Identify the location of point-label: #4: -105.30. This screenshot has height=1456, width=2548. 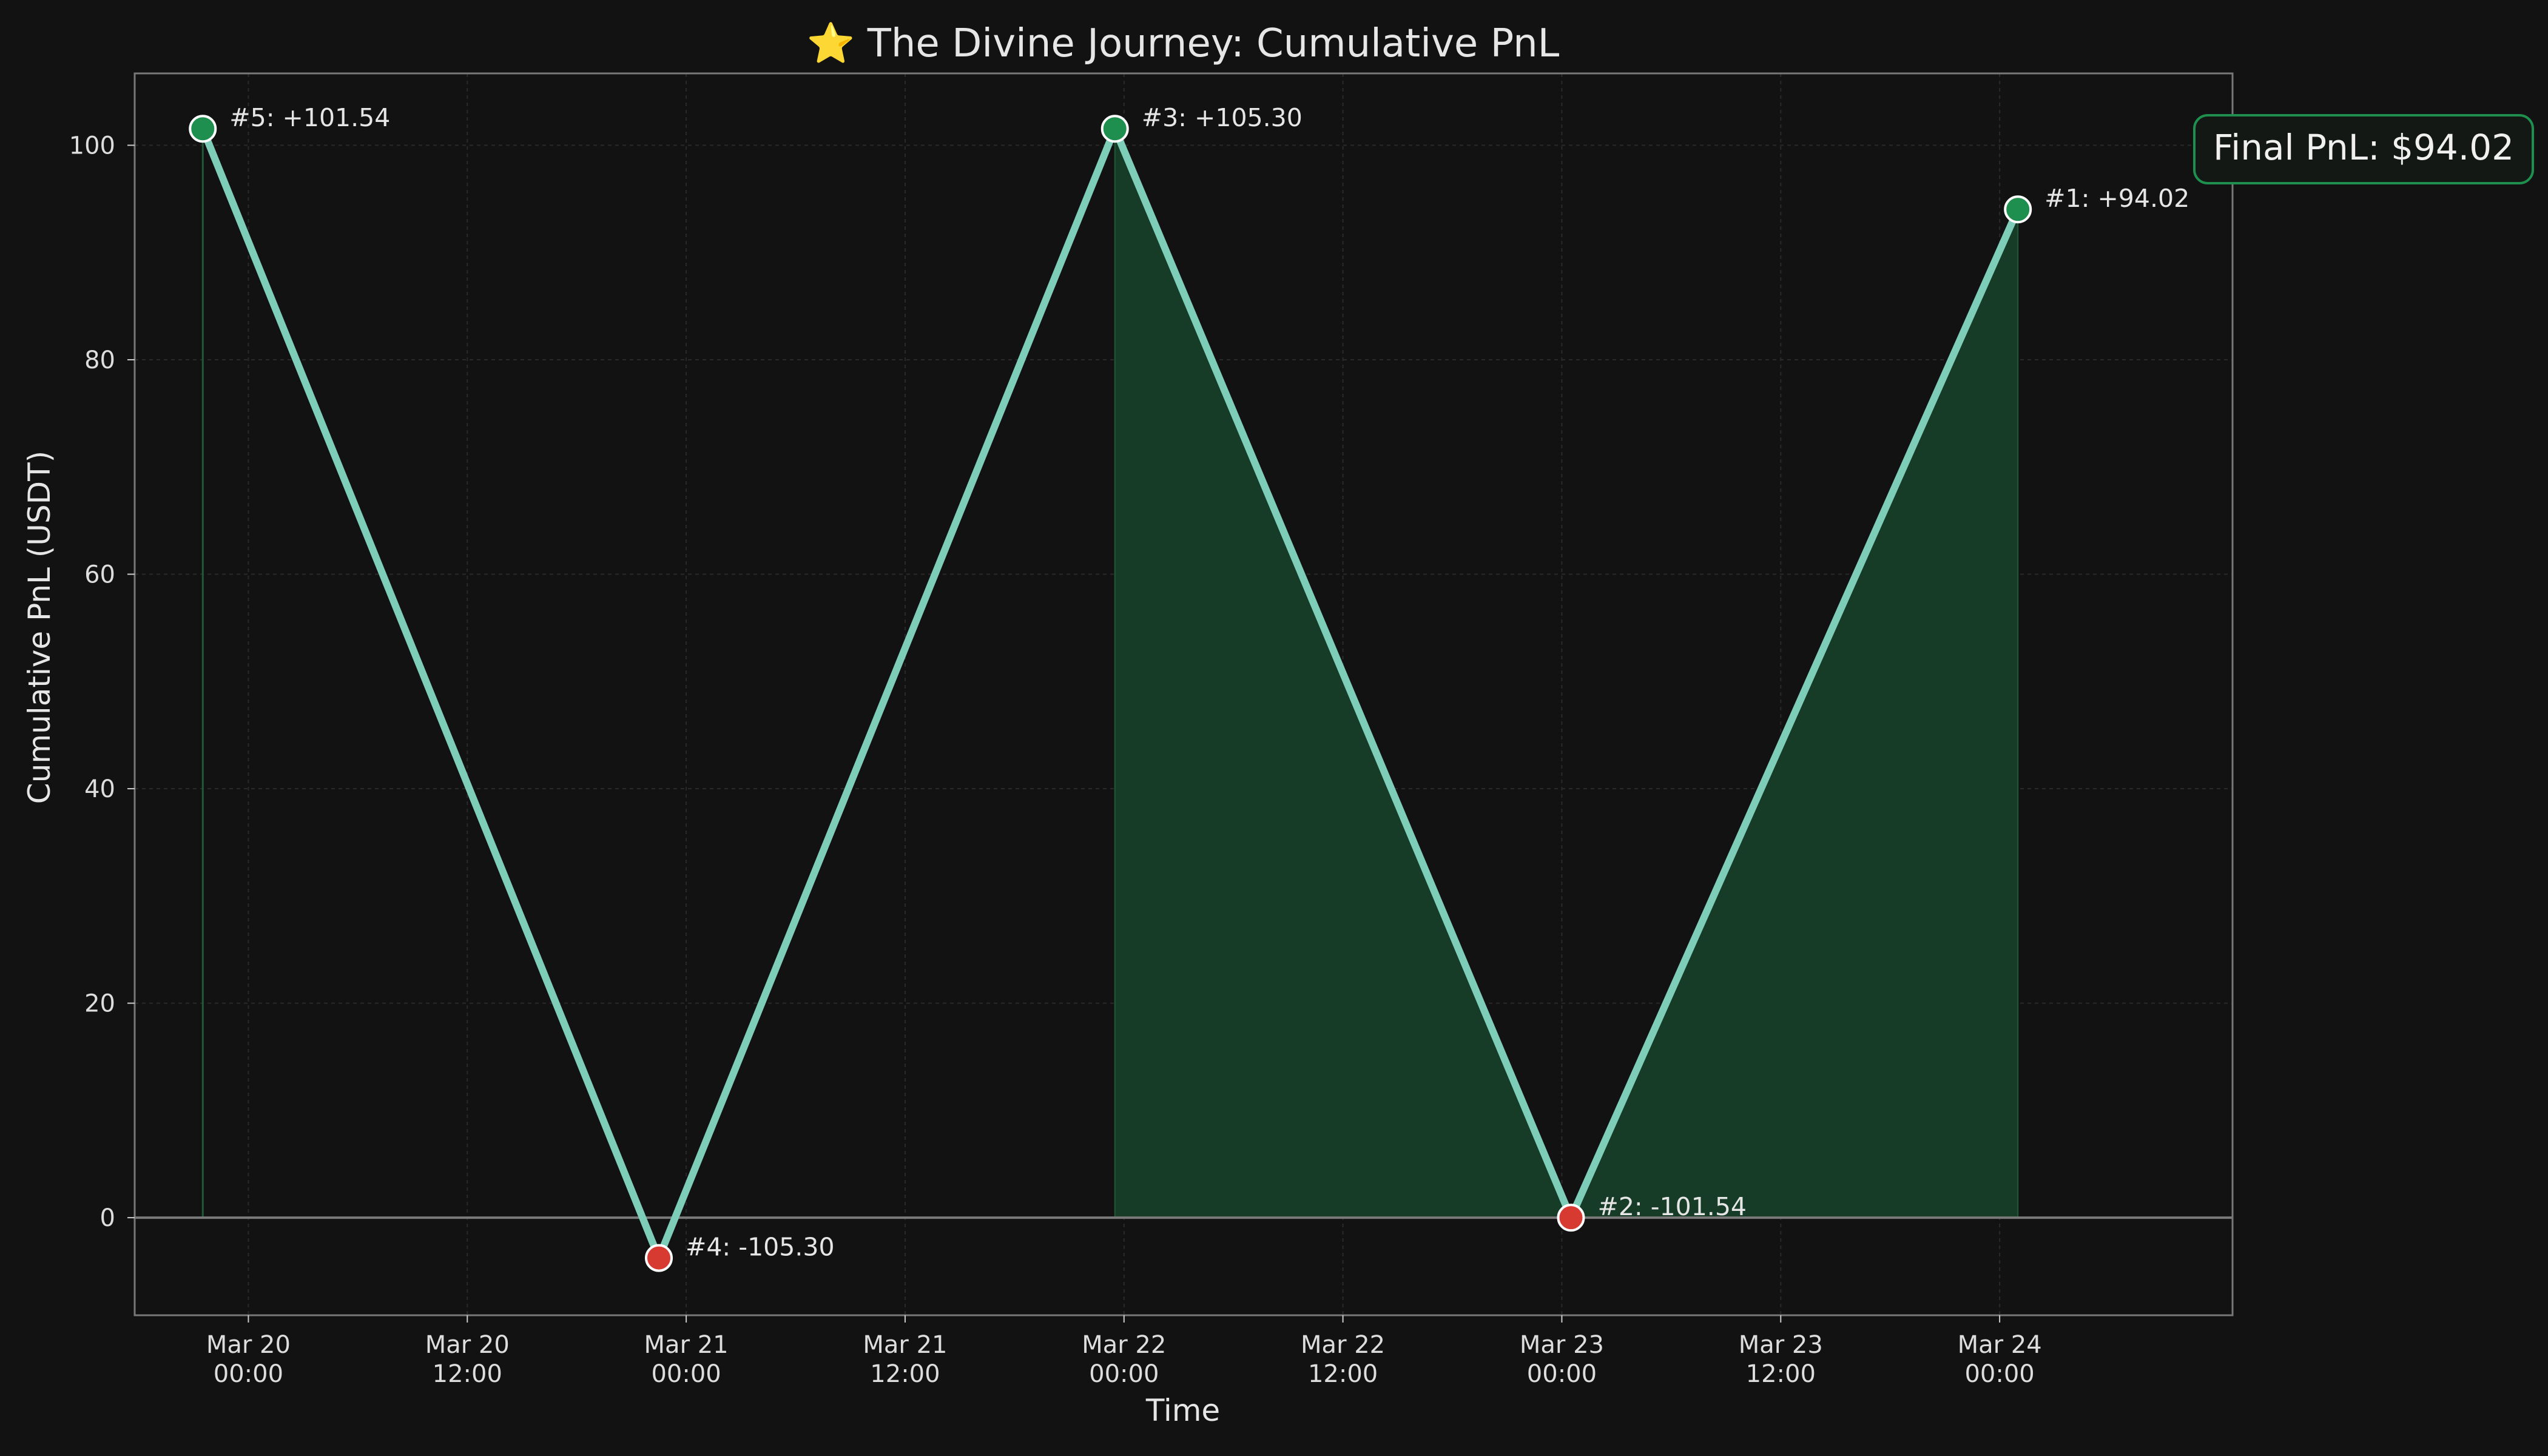
(760, 1247).